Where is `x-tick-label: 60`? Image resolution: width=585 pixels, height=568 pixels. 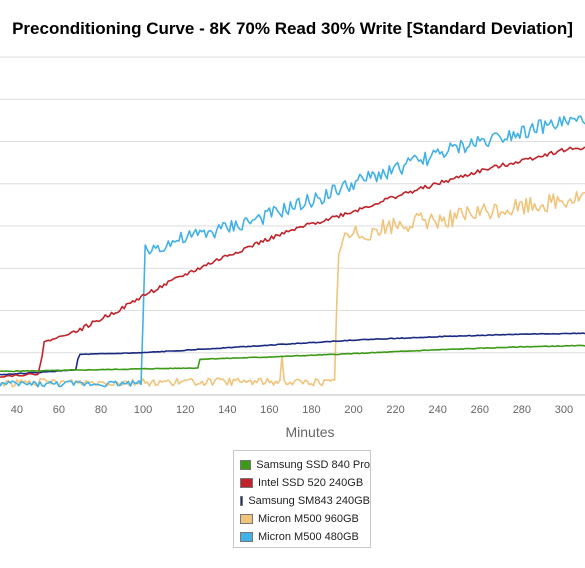 x-tick-label: 60 is located at coordinates (59, 410).